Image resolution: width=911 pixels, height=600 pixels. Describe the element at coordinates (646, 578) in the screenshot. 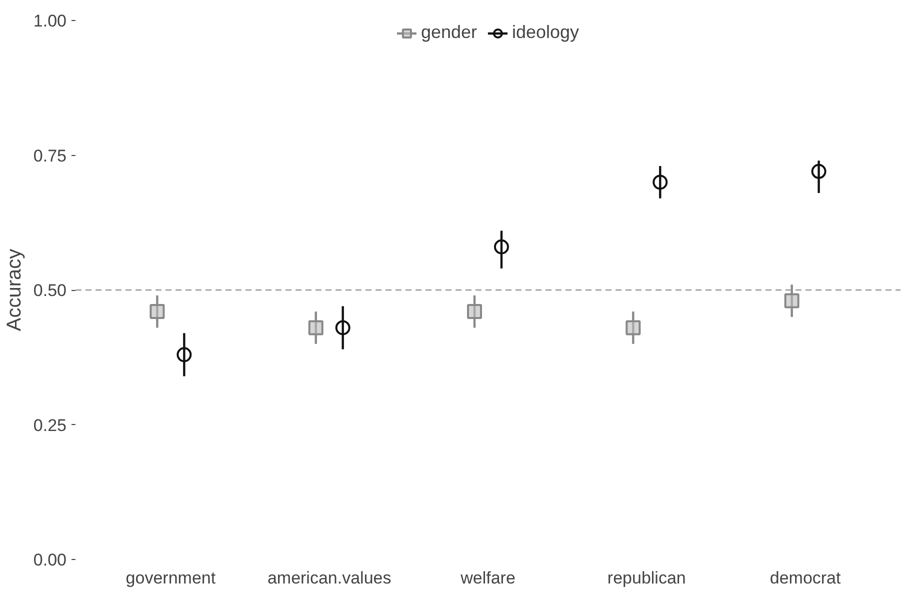

I see `x-tick-label: republican` at that location.